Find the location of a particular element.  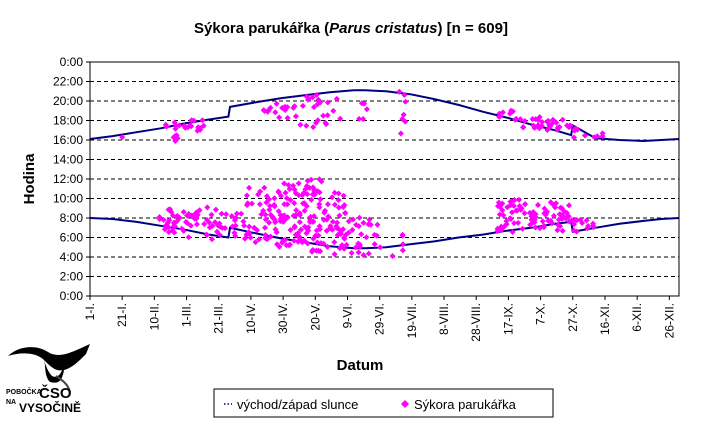

legend-sun-label: východ/západ slunce is located at coordinates (297, 404).